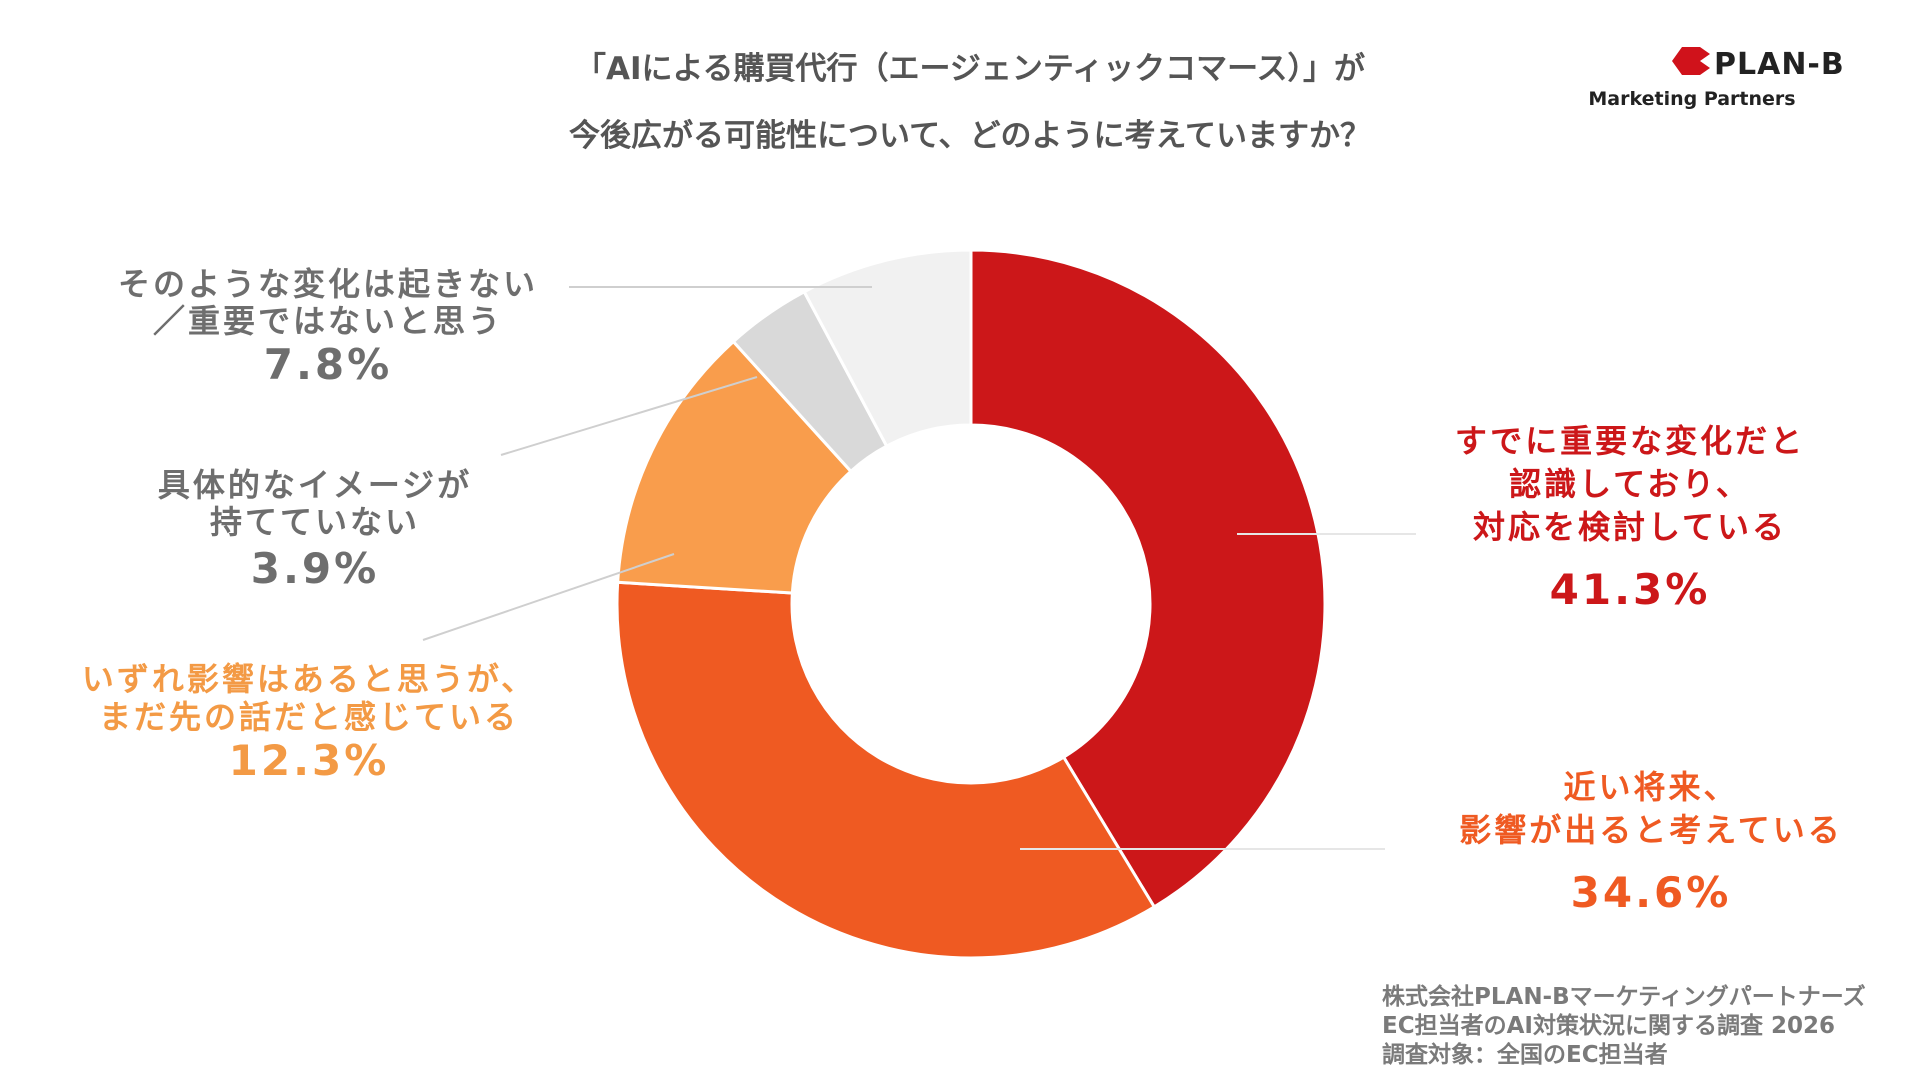  What do you see at coordinates (1630, 441) in the screenshot?
I see `slice-label-0-line-0: すでに重要な変化だと` at bounding box center [1630, 441].